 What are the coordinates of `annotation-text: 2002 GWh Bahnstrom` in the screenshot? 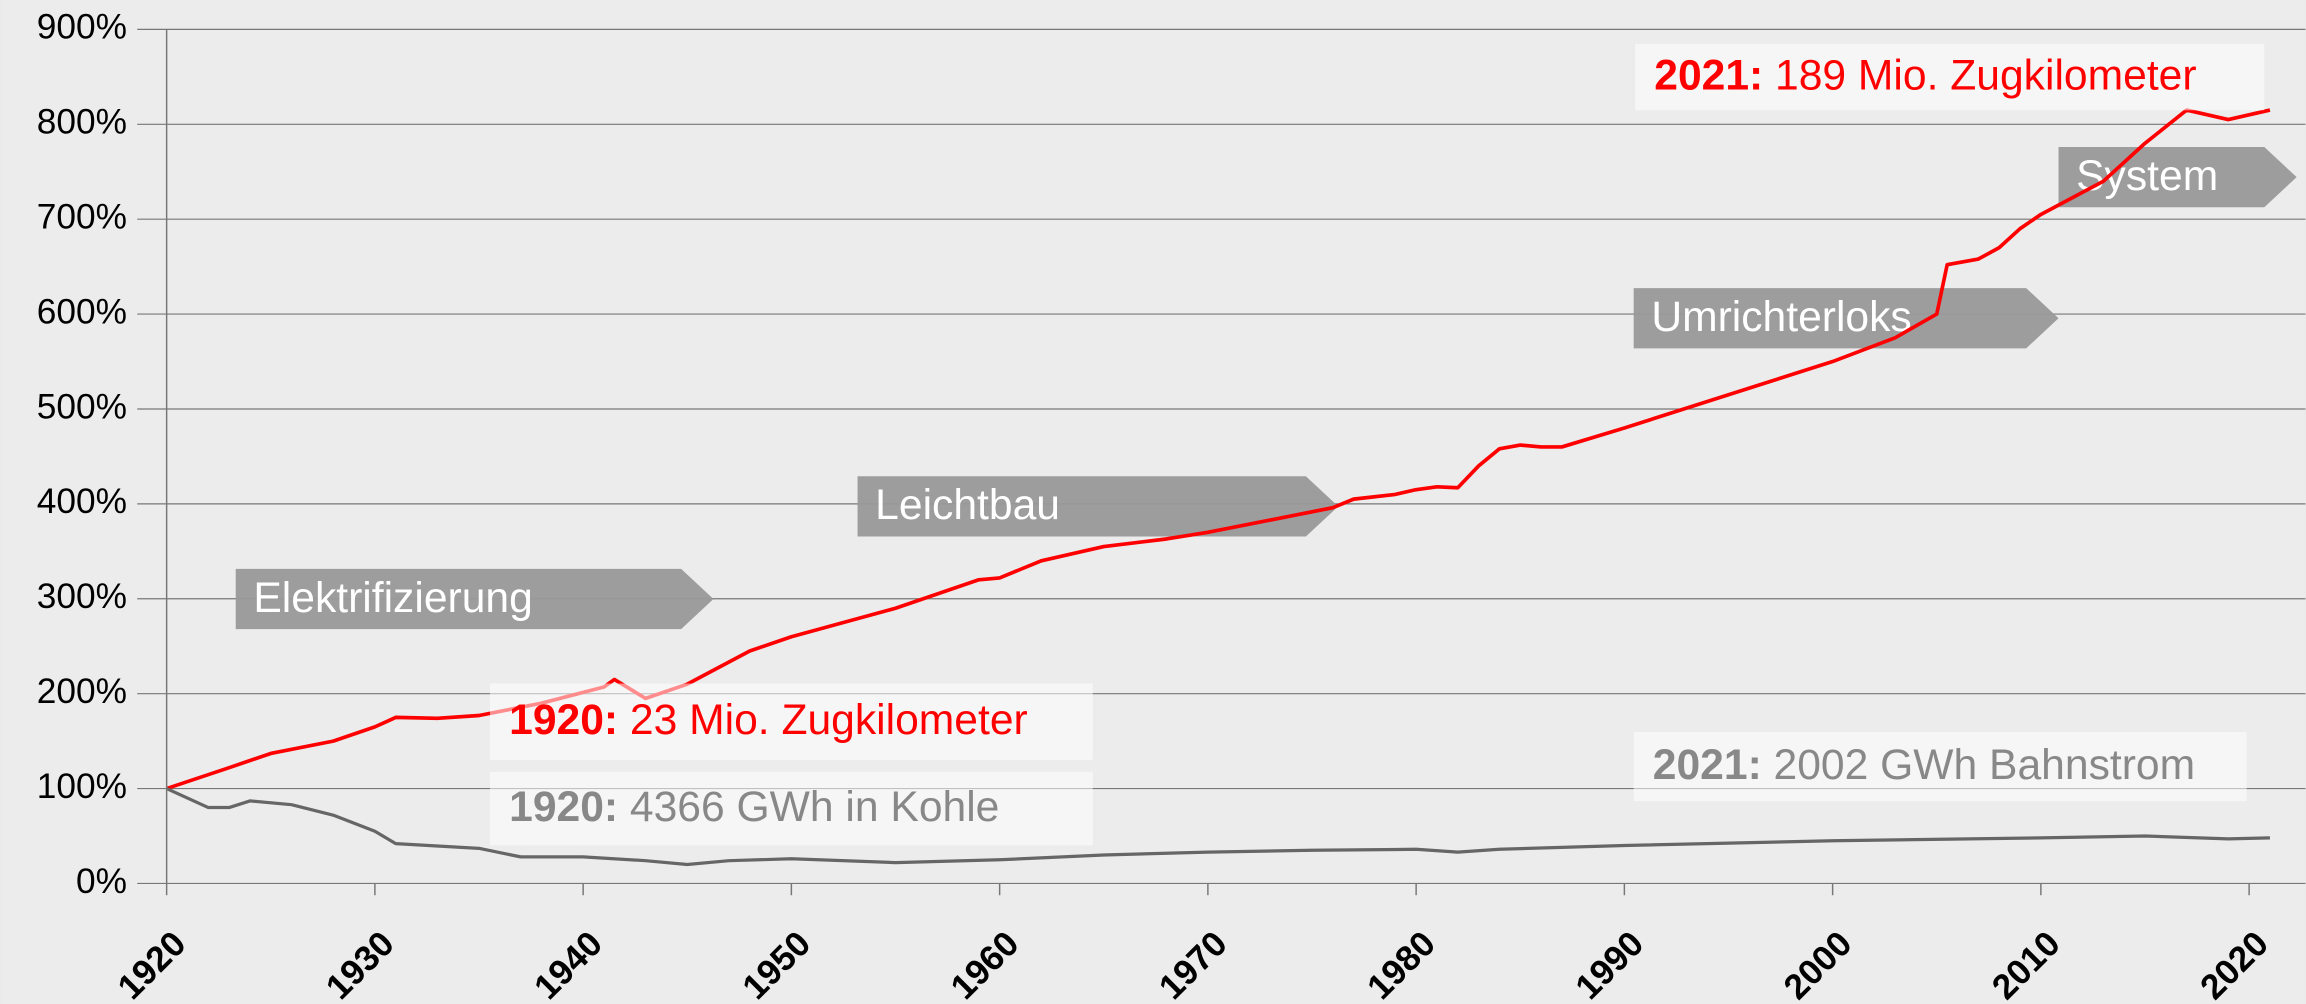 It's located at (1985, 765).